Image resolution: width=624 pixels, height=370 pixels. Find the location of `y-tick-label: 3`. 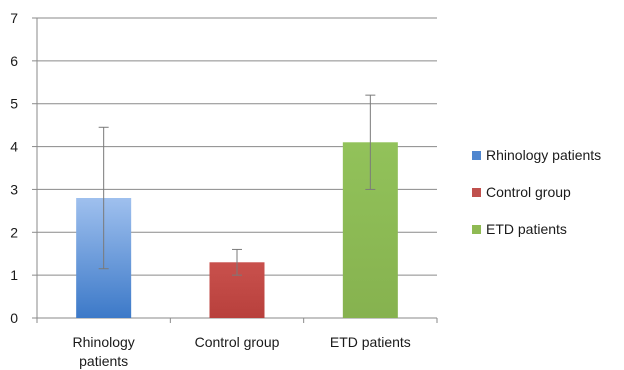

y-tick-label: 3 is located at coordinates (14, 189).